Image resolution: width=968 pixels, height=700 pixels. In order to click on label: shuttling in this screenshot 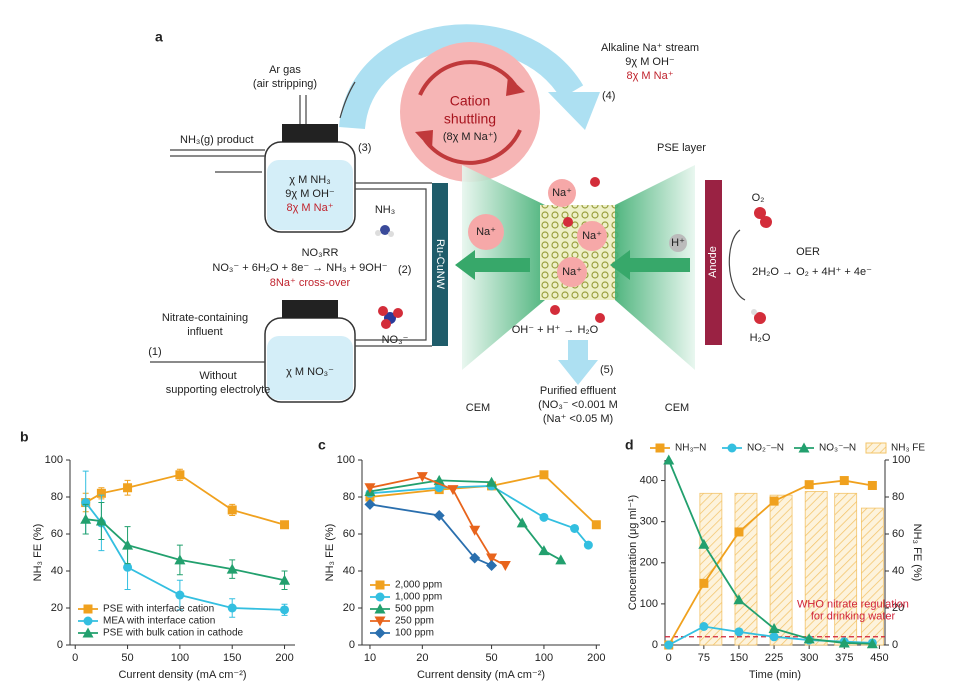, I will do `click(470, 119)`.